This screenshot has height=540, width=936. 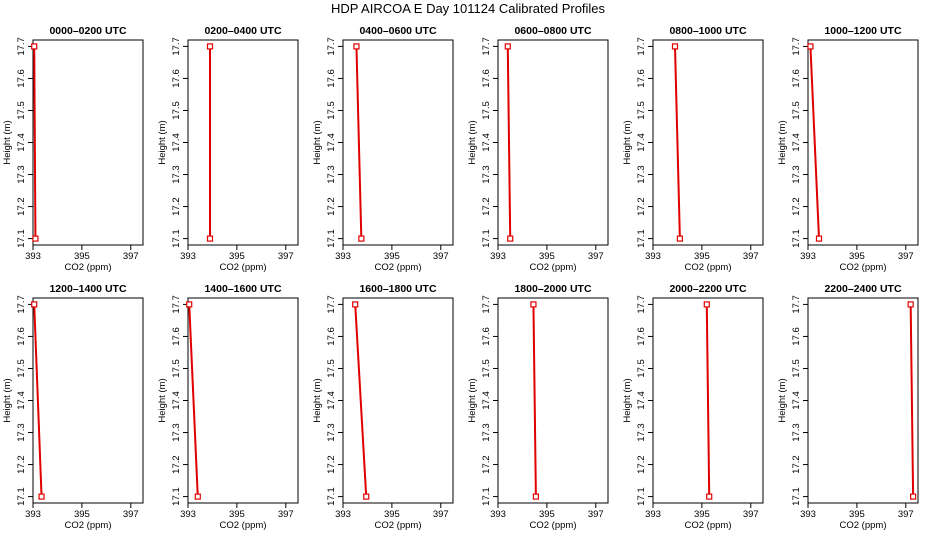 I want to click on panel-title: 1200–1400 UTC, so click(x=87, y=289).